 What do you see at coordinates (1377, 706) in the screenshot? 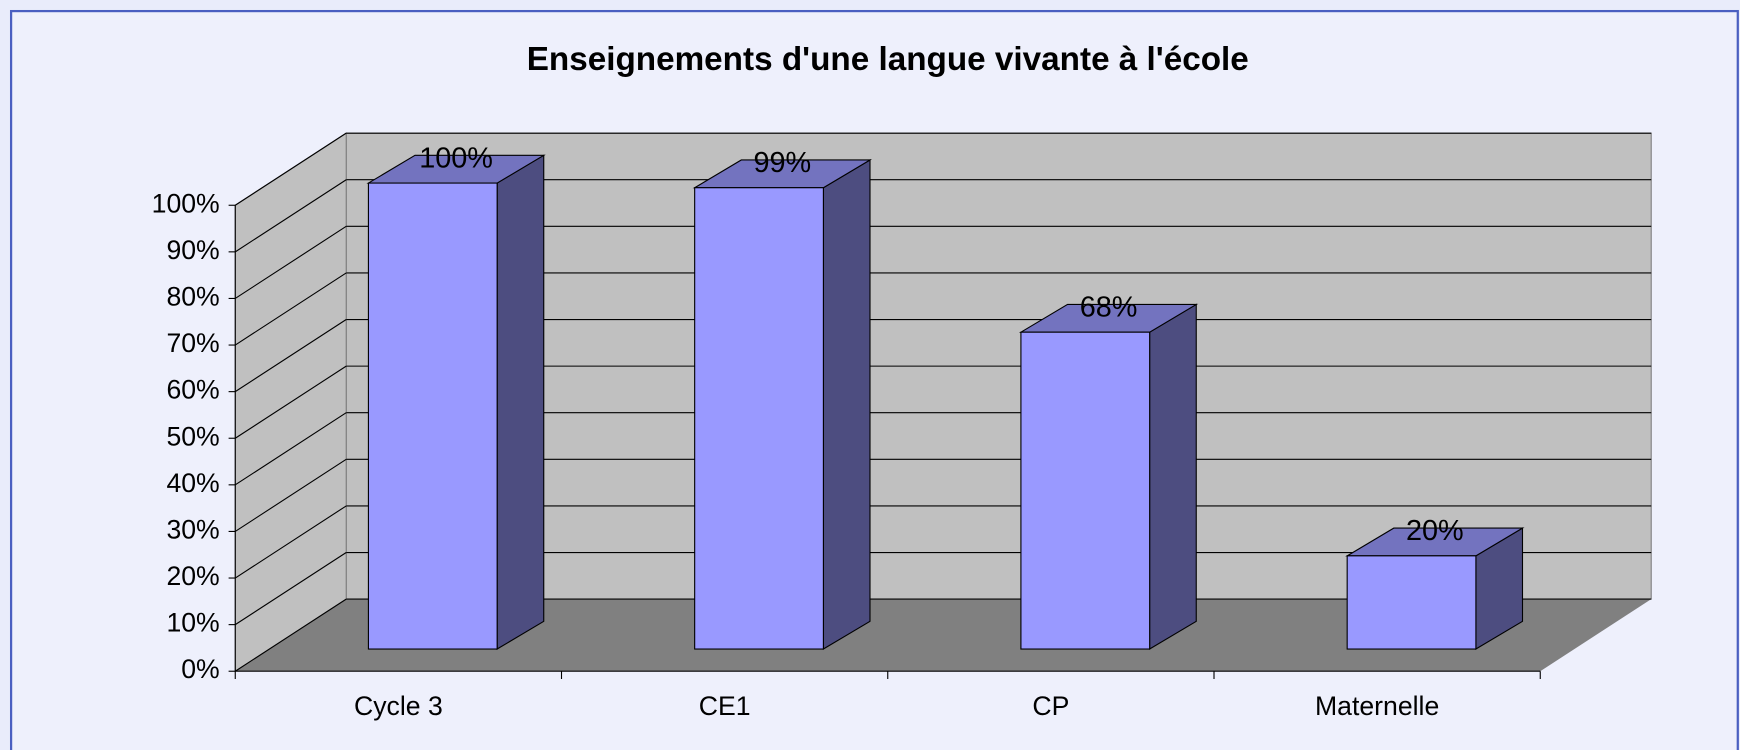
I see `x-tick-label: Maternelle` at bounding box center [1377, 706].